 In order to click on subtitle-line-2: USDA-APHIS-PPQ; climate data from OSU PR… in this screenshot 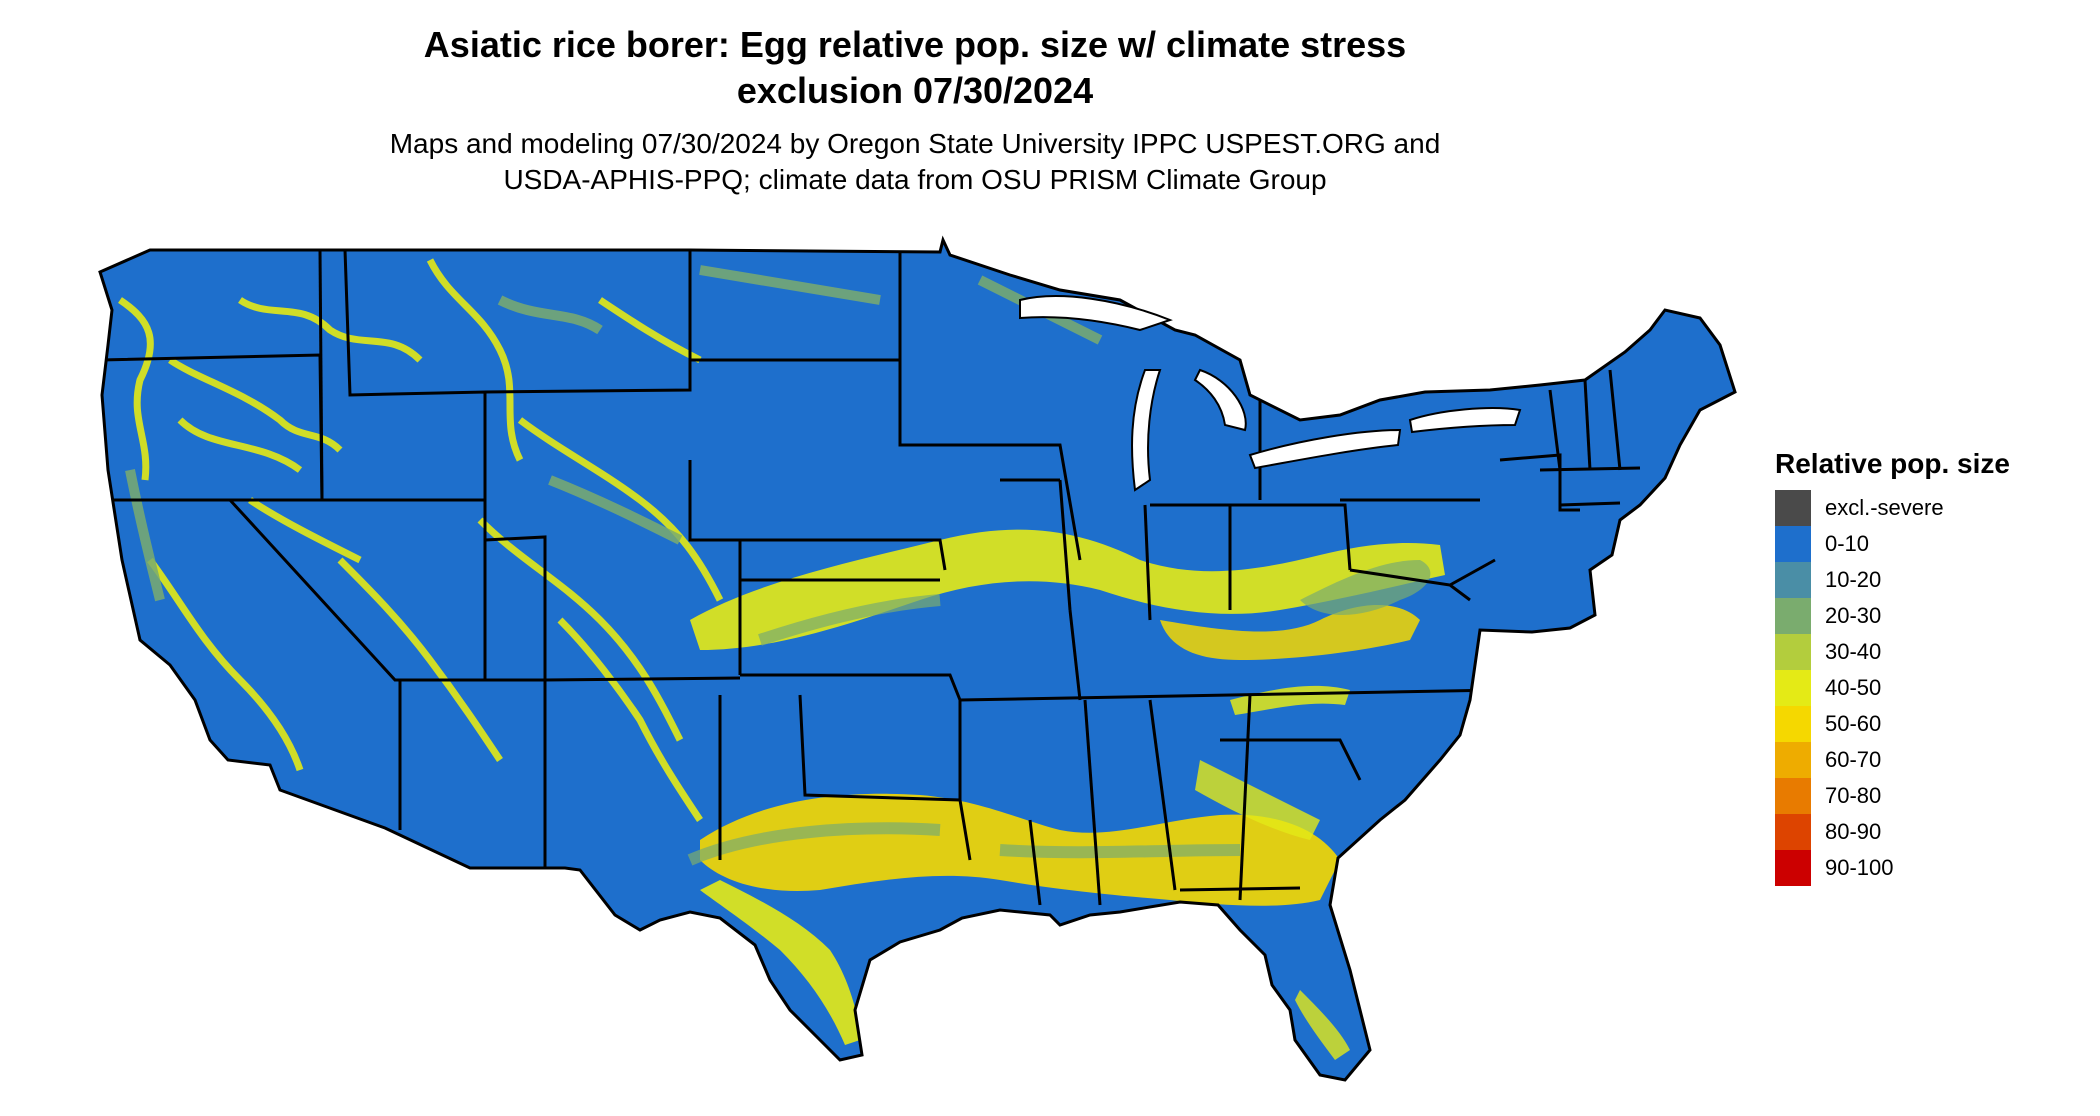, I will do `click(915, 179)`.